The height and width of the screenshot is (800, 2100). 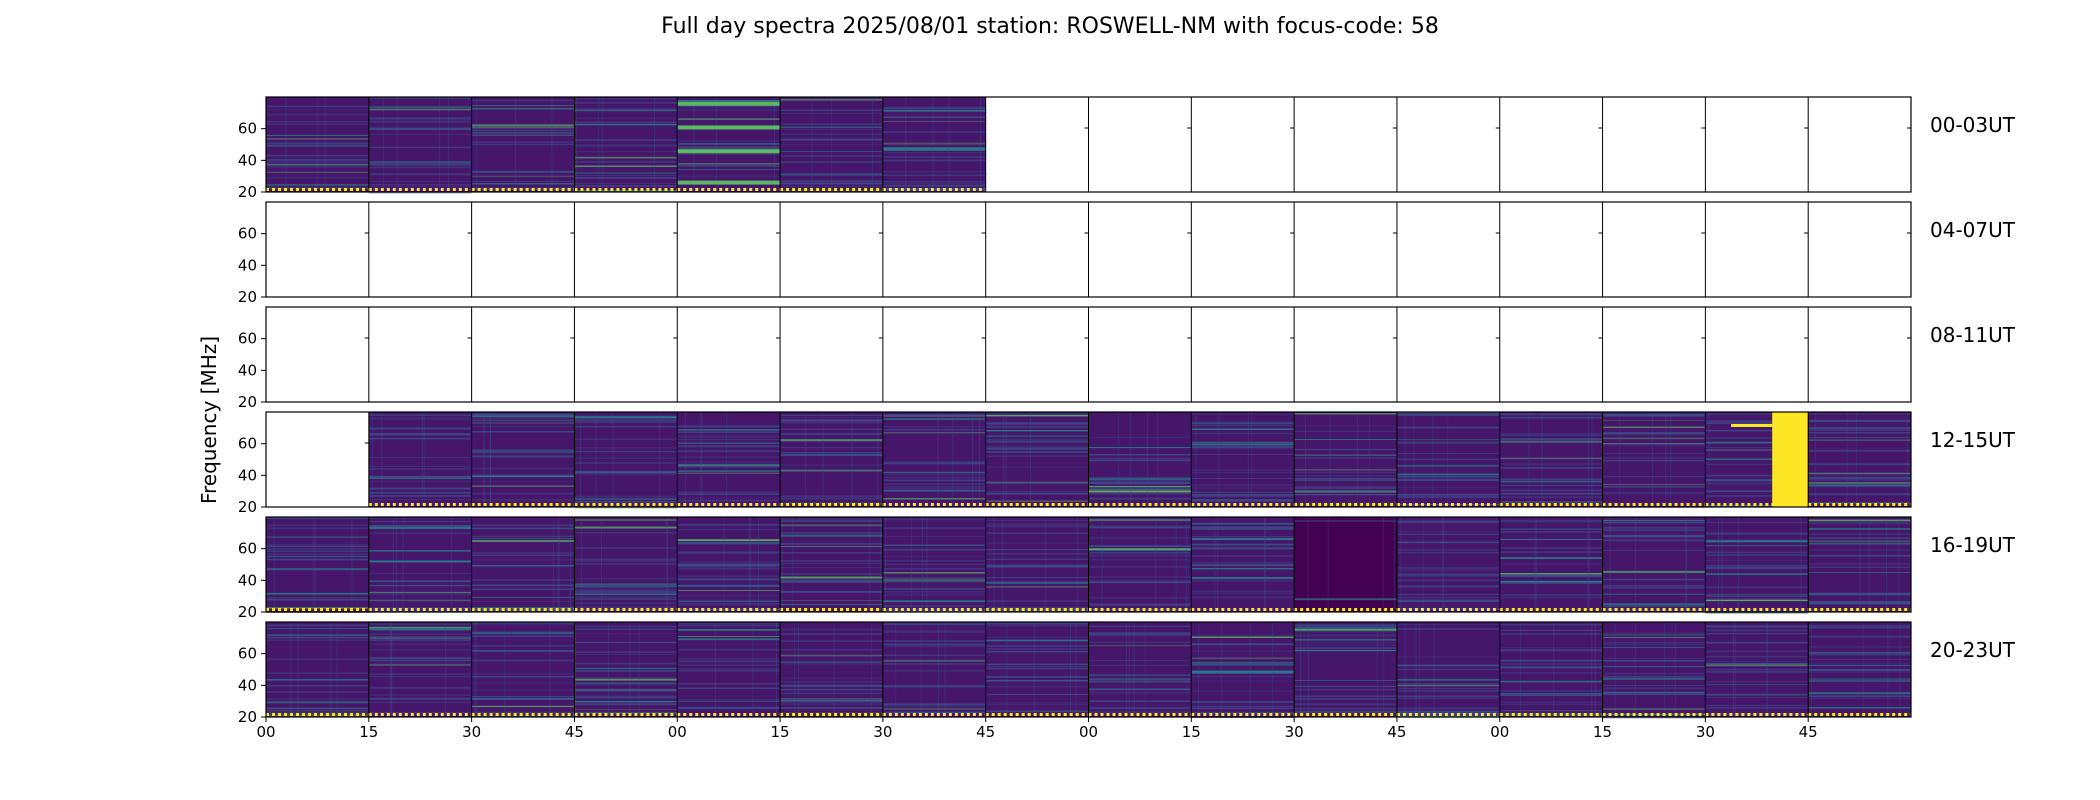 What do you see at coordinates (1127, 253) in the screenshot?
I see `spectra-row: 20 40 60 04-07UT` at bounding box center [1127, 253].